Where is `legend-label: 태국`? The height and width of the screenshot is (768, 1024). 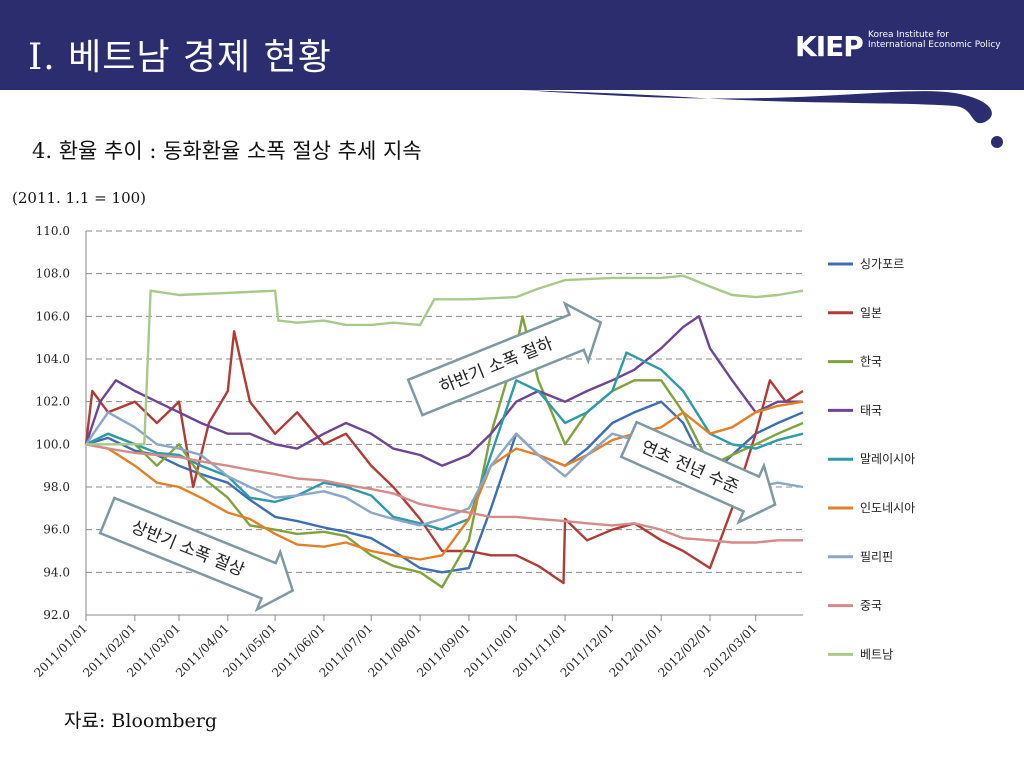 legend-label: 태국 is located at coordinates (871, 410).